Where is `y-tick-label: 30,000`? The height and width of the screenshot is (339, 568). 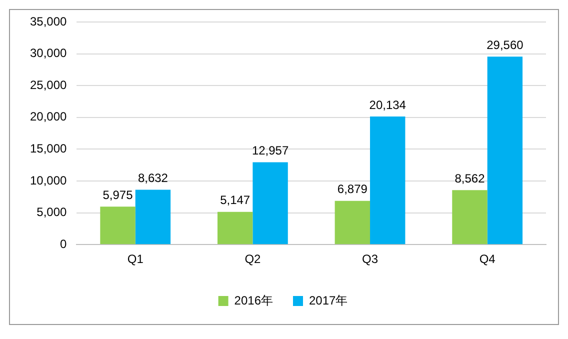
y-tick-label: 30,000 is located at coordinates (49, 53).